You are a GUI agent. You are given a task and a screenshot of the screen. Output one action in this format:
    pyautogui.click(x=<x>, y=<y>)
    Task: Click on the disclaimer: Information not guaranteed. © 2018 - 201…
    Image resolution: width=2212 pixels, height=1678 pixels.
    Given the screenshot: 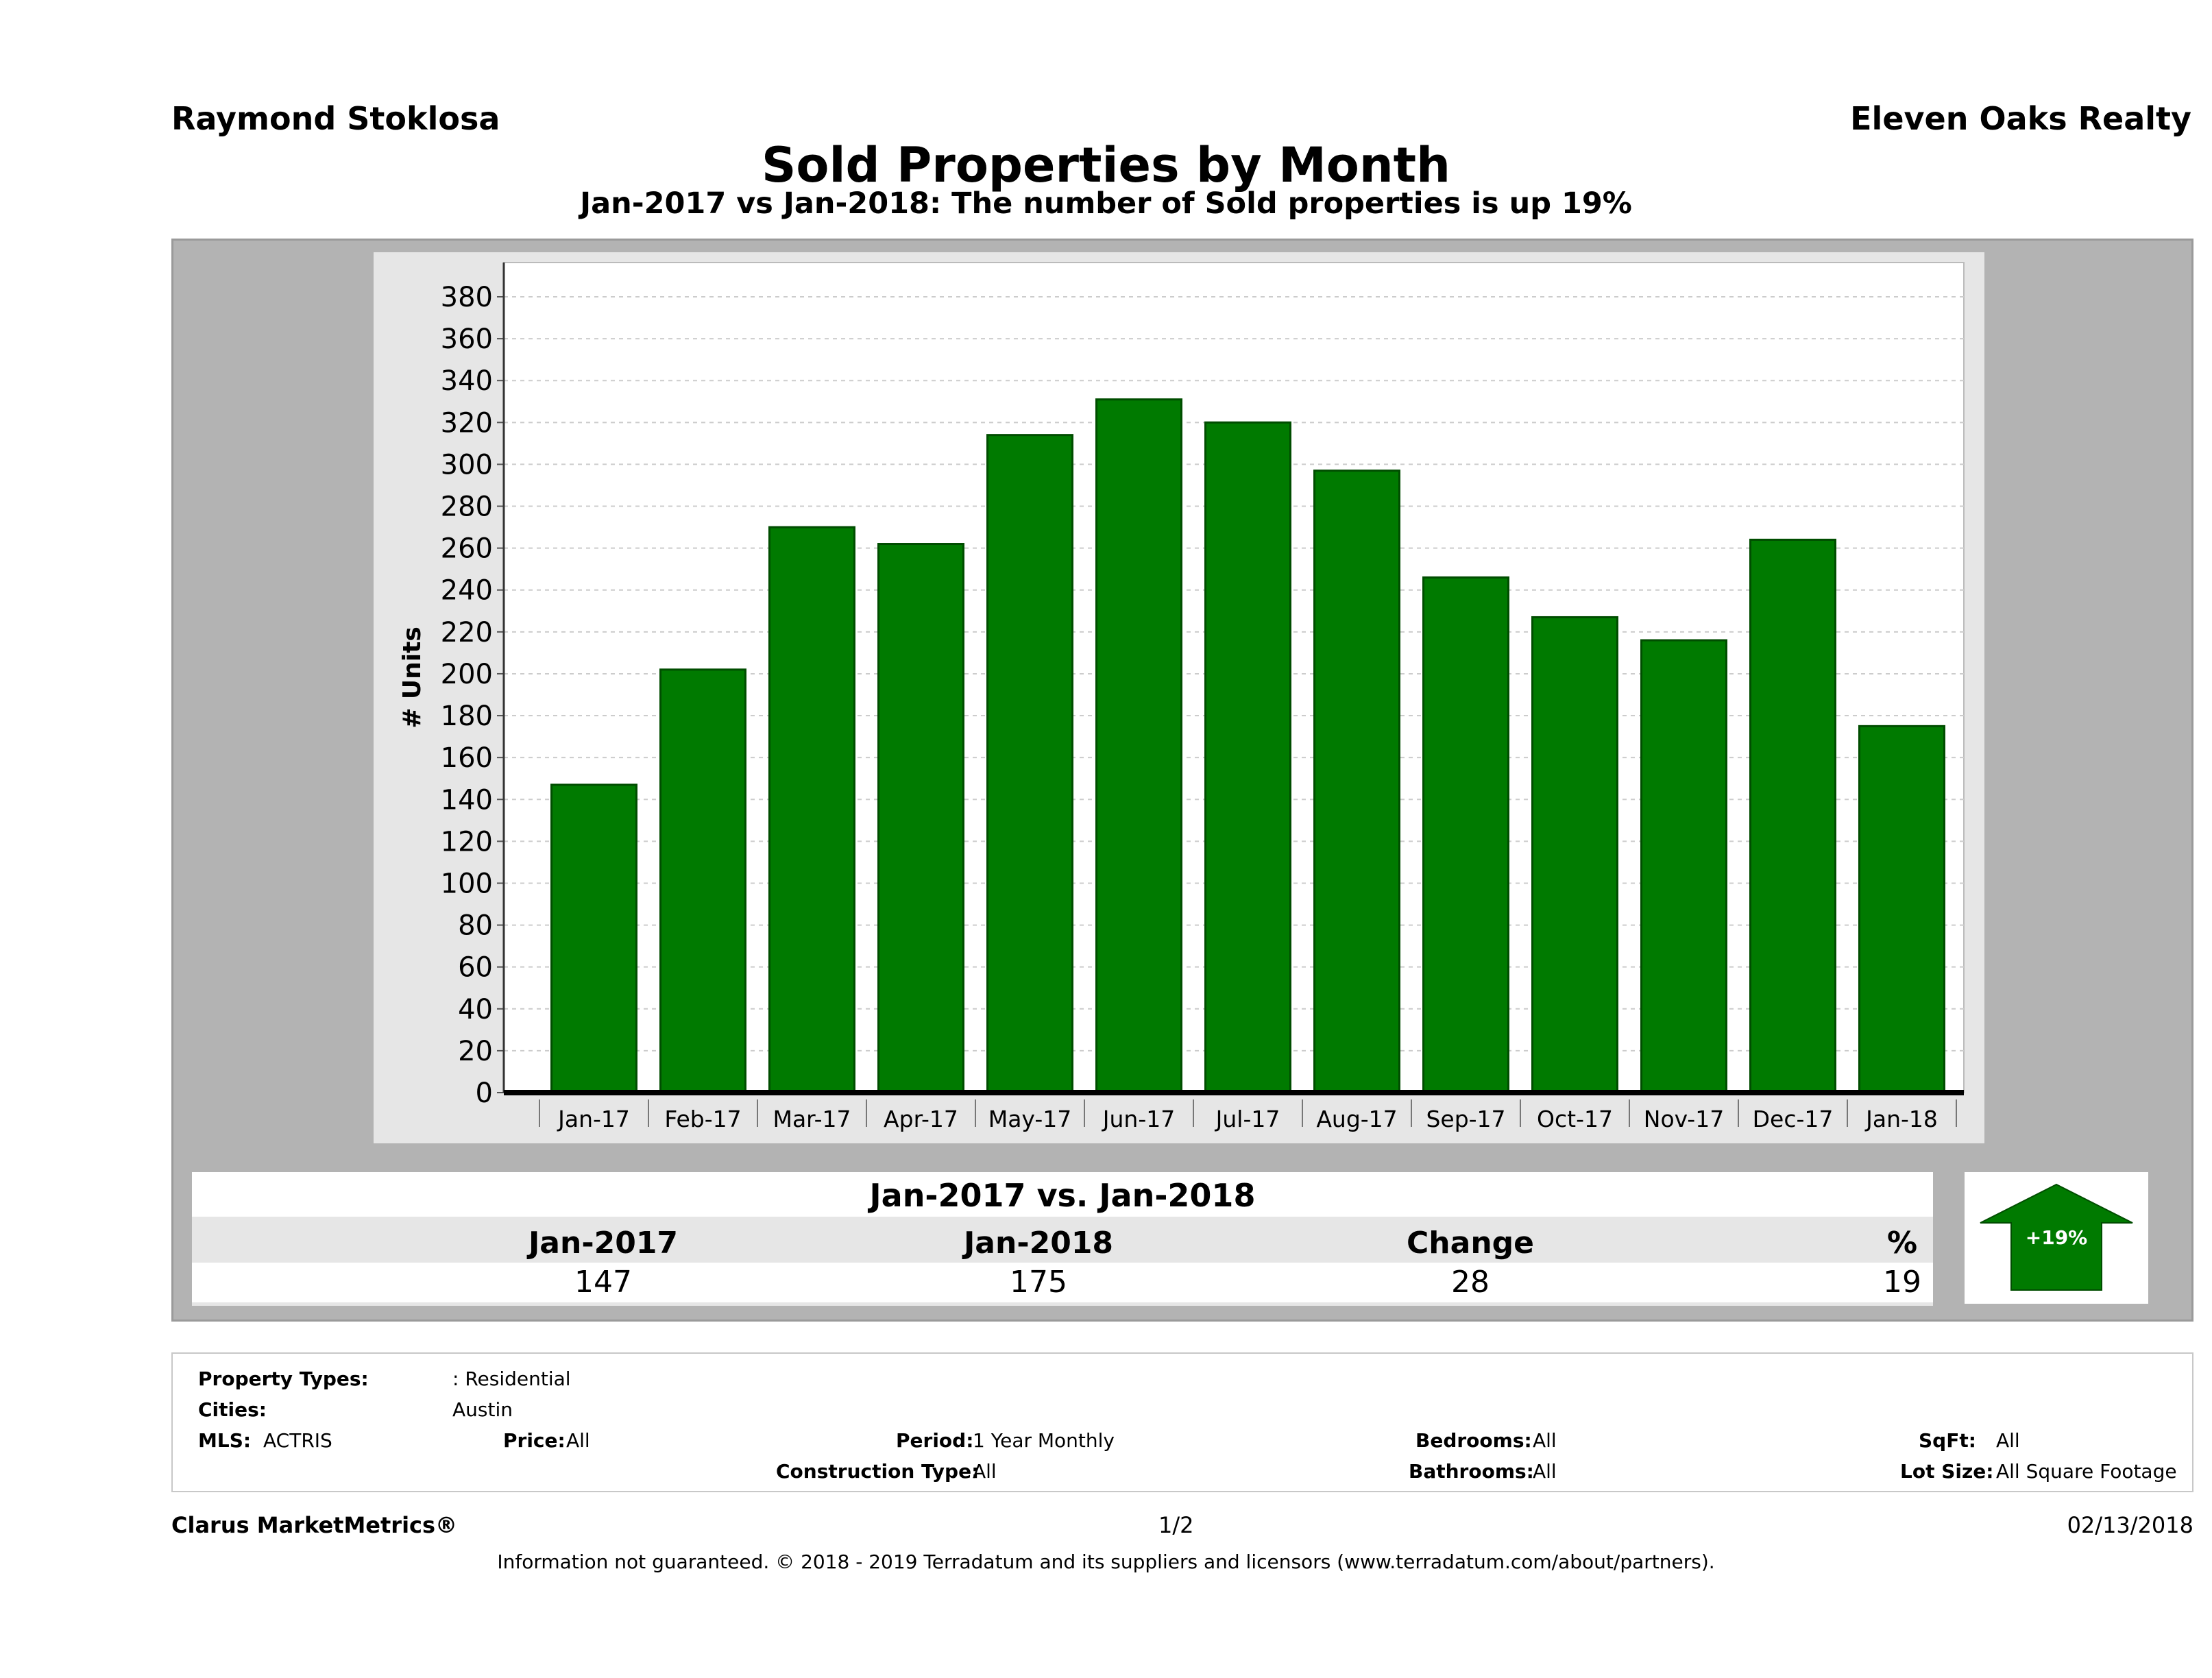 What is the action you would take?
    pyautogui.click(x=1106, y=1562)
    